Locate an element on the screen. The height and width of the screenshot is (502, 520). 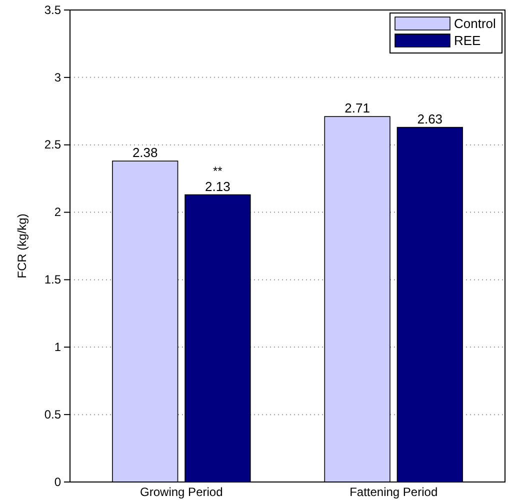
y-tick-label: 0.5 is located at coordinates (53, 414).